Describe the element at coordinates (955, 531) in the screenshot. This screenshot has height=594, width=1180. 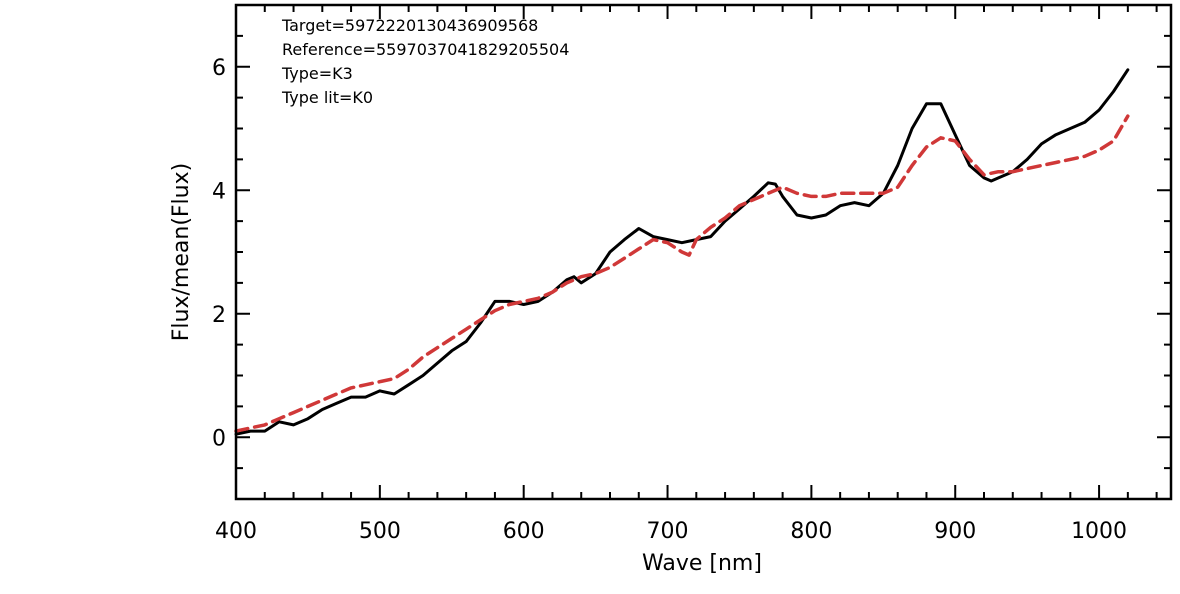
I see `x-tick-label: 900` at that location.